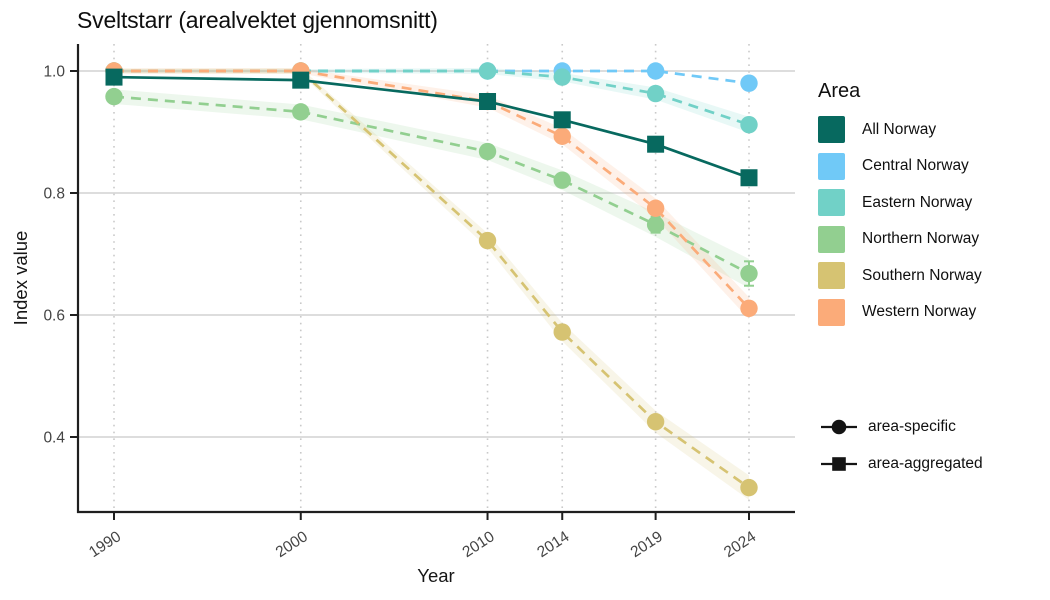 The height and width of the screenshot is (600, 1050). I want to click on chart-title: Sveltstarr (arealvektet gjennomsnitt), so click(257, 20).